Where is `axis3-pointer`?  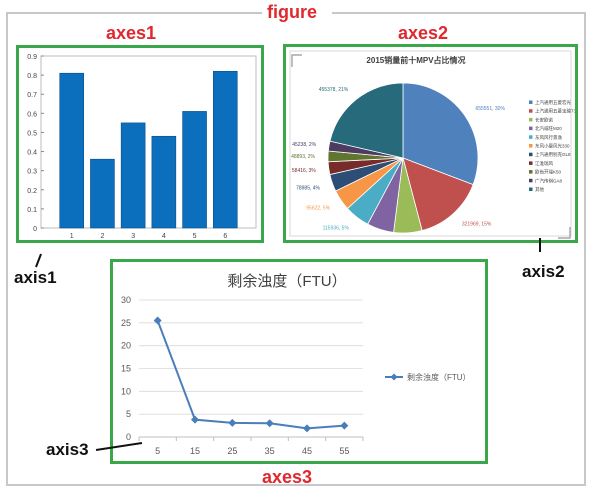 axis3-pointer is located at coordinates (119, 446).